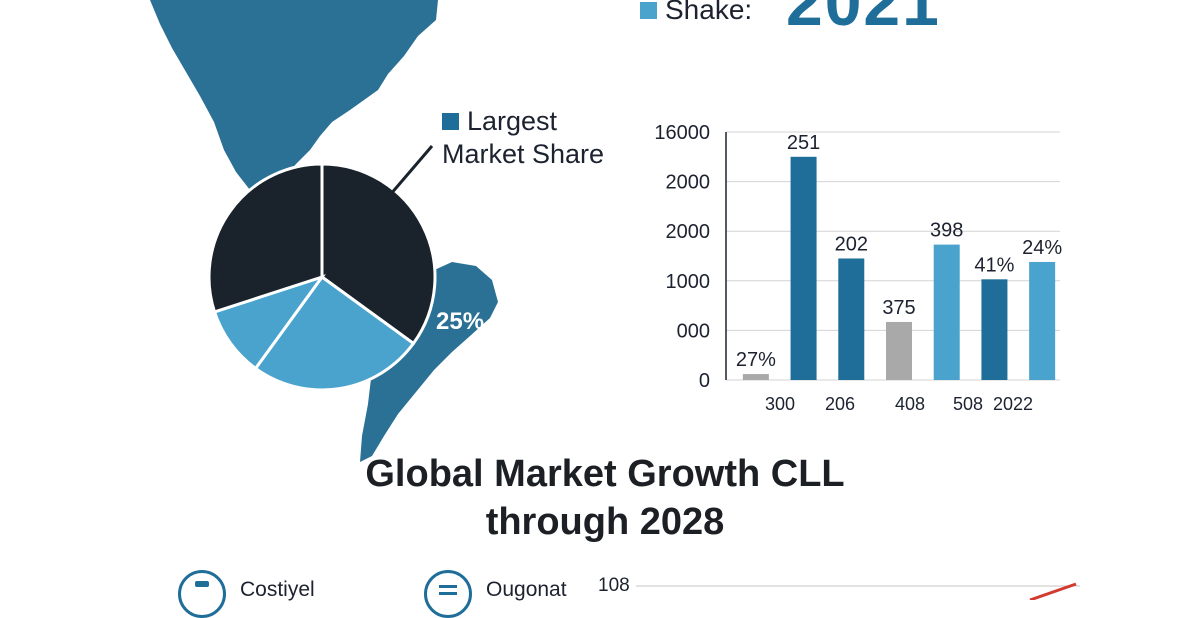  Describe the element at coordinates (709, 12) in the screenshot. I see `legend-label: Shake:` at that location.